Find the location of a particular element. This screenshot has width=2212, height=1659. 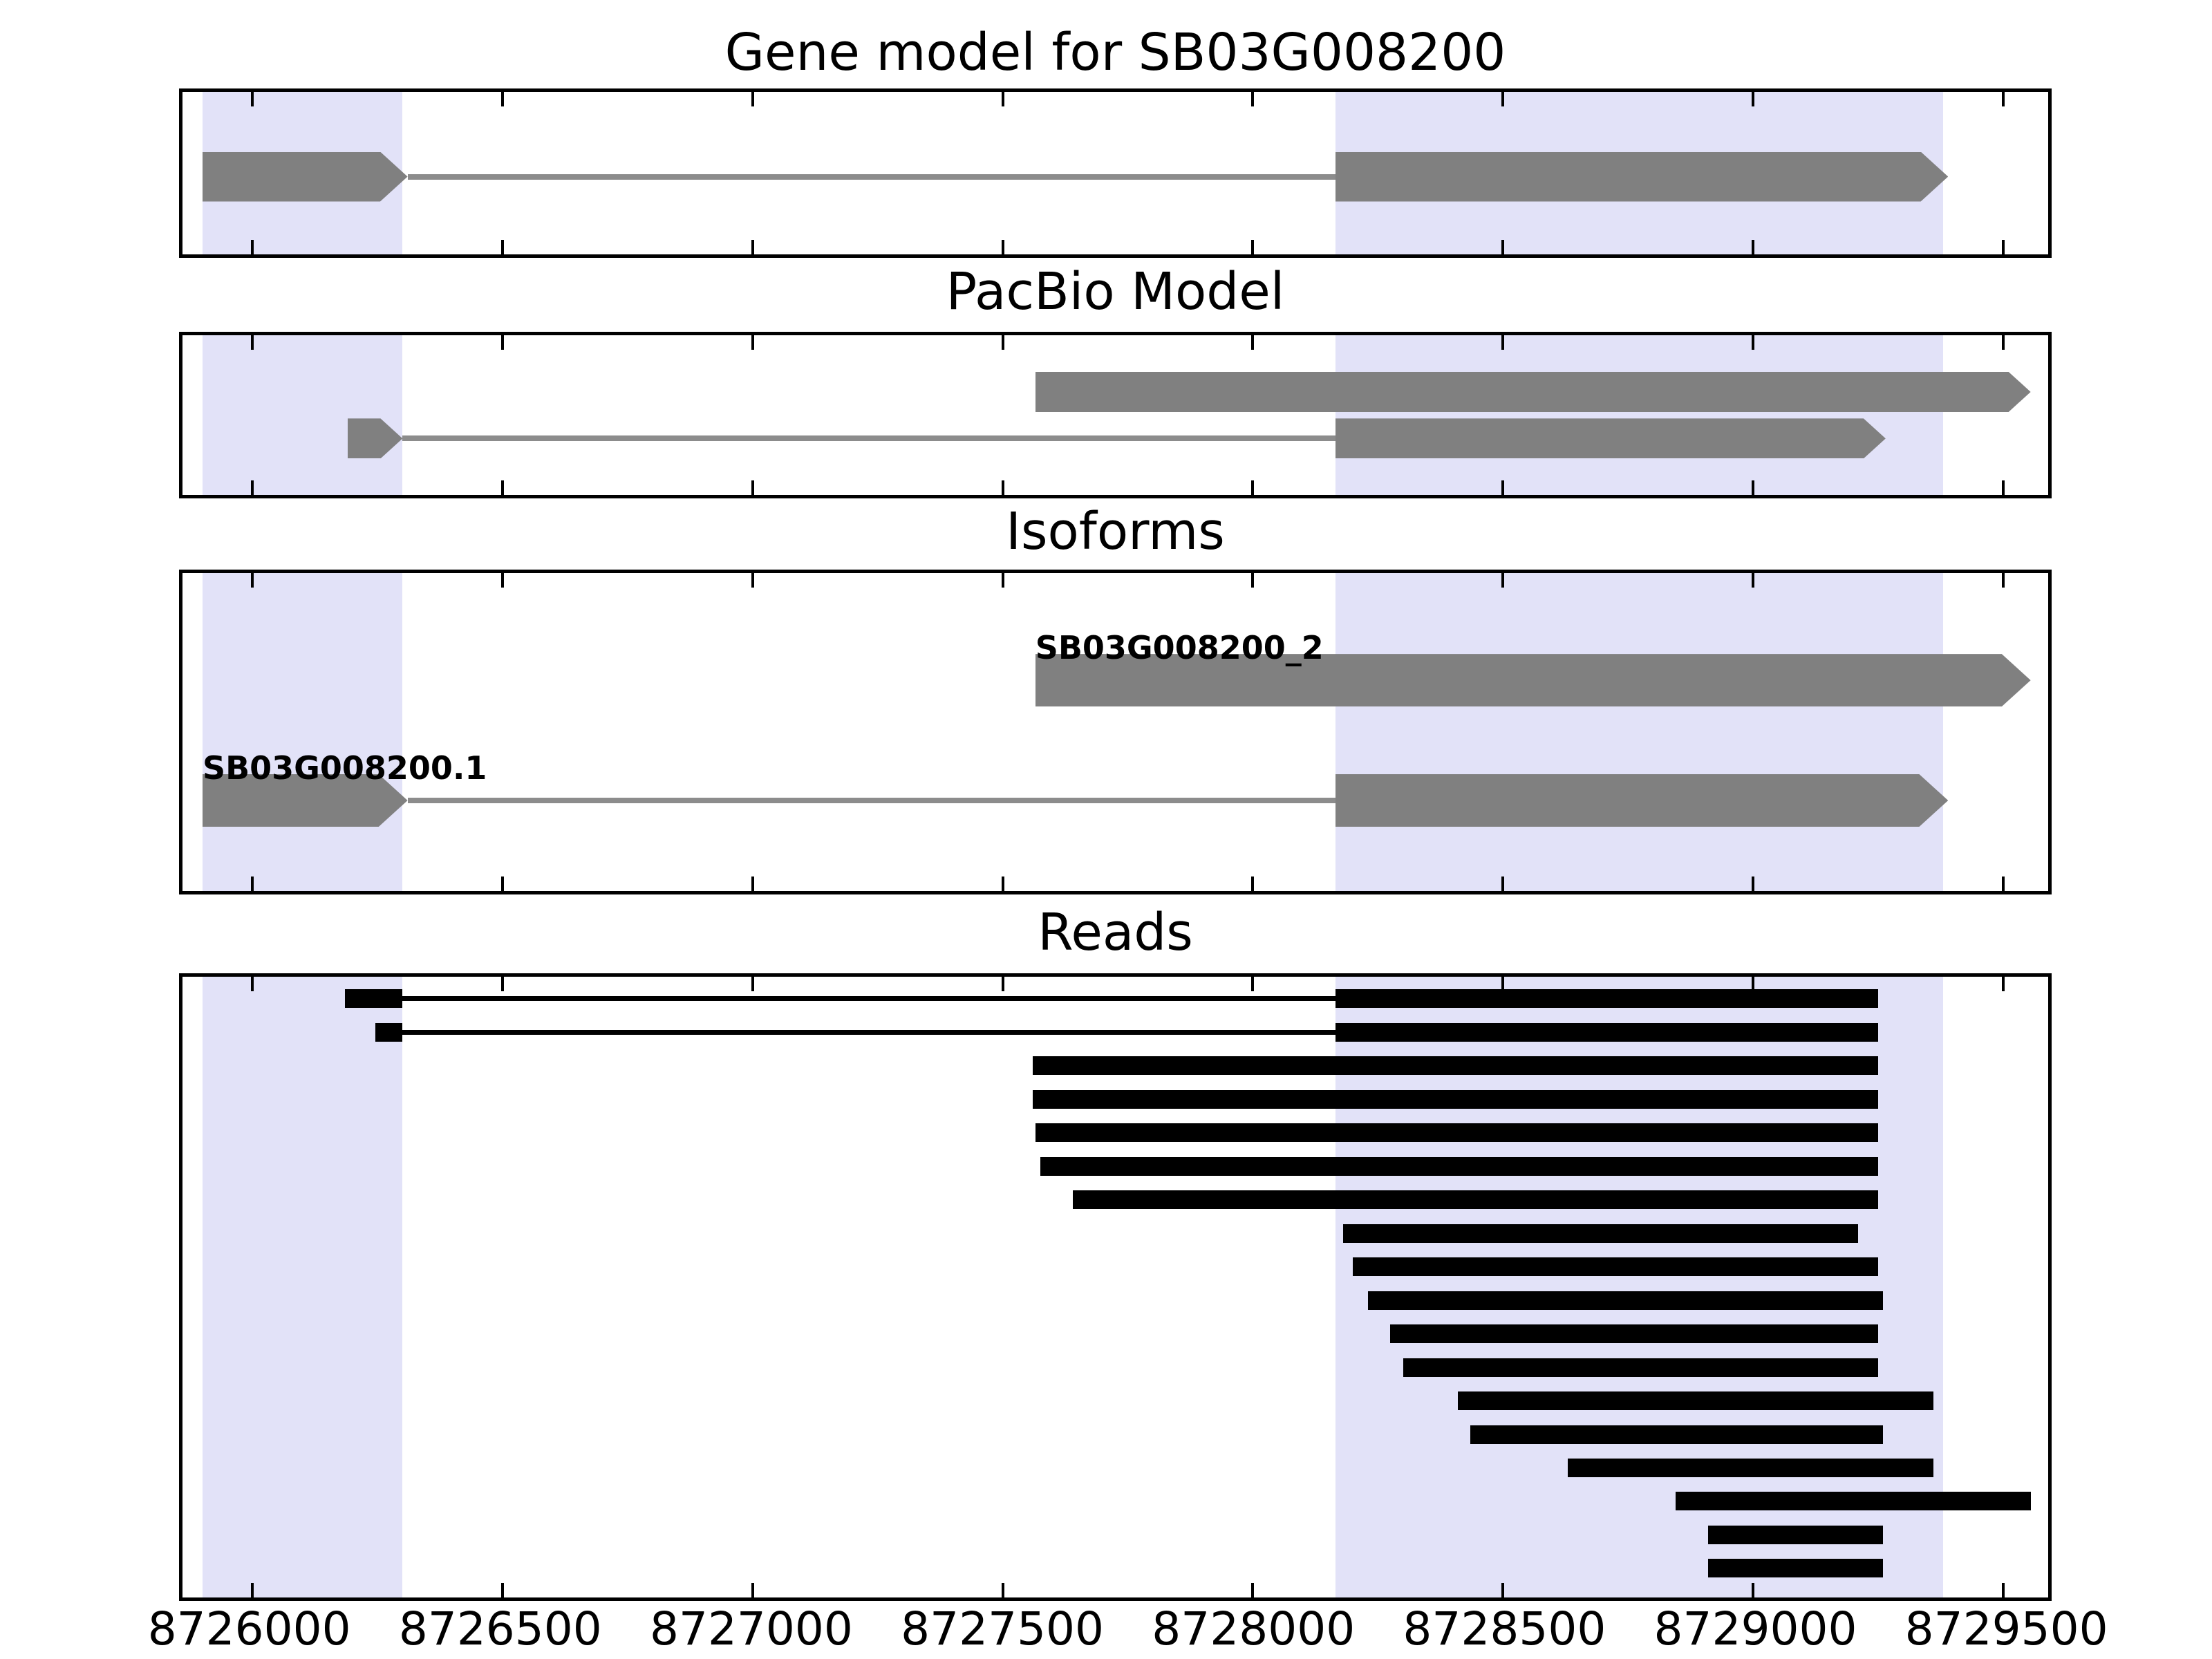

panel-title-gene-model: Gene model for SB03G008200 is located at coordinates (1115, 53).